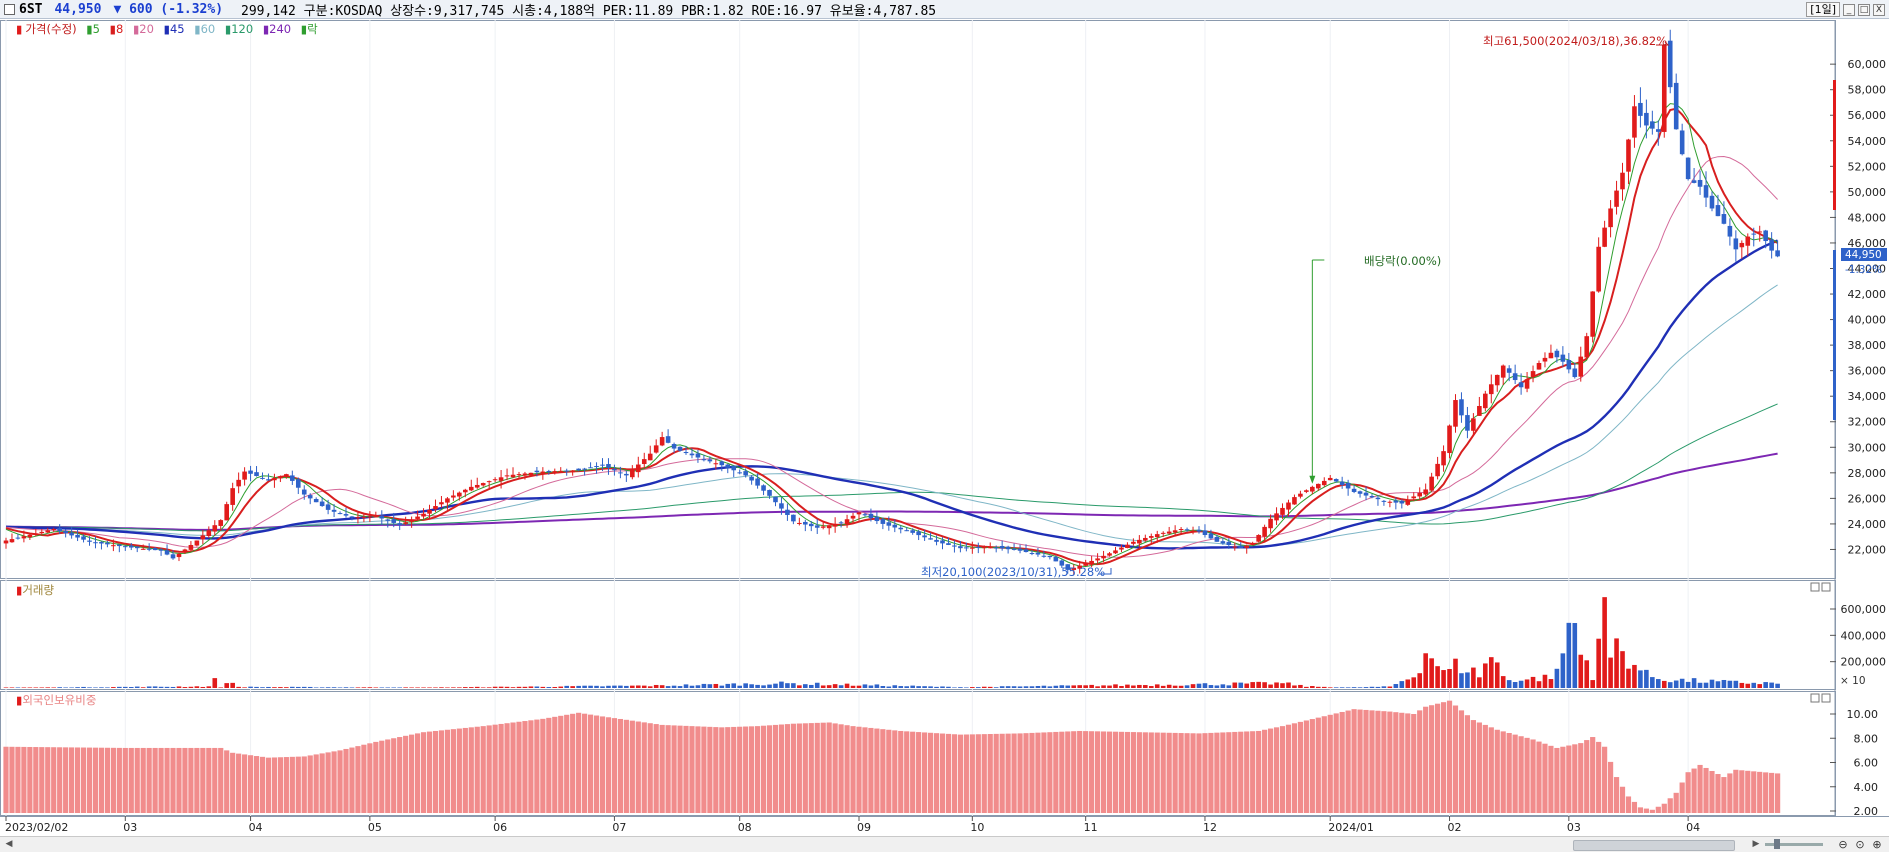 This screenshot has height=852, width=1889. Describe the element at coordinates (174, 29) in the screenshot. I see `legend-ma45: ▮45` at that location.